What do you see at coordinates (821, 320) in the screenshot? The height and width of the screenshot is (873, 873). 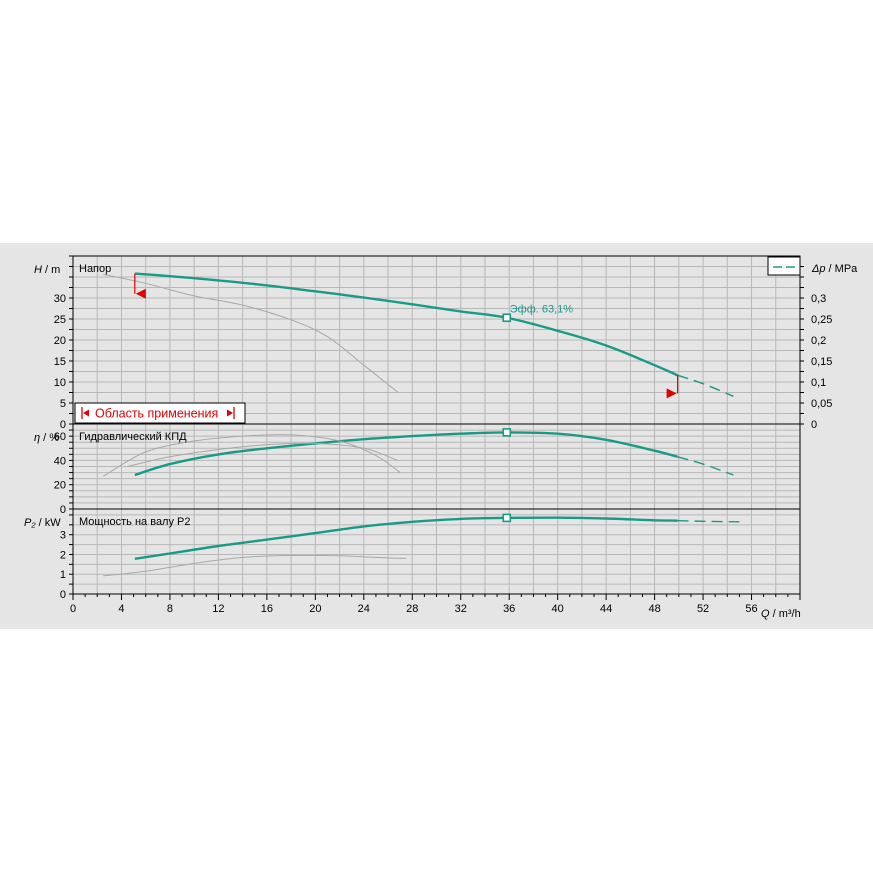 I see `y2-tick-label: 0,25` at bounding box center [821, 320].